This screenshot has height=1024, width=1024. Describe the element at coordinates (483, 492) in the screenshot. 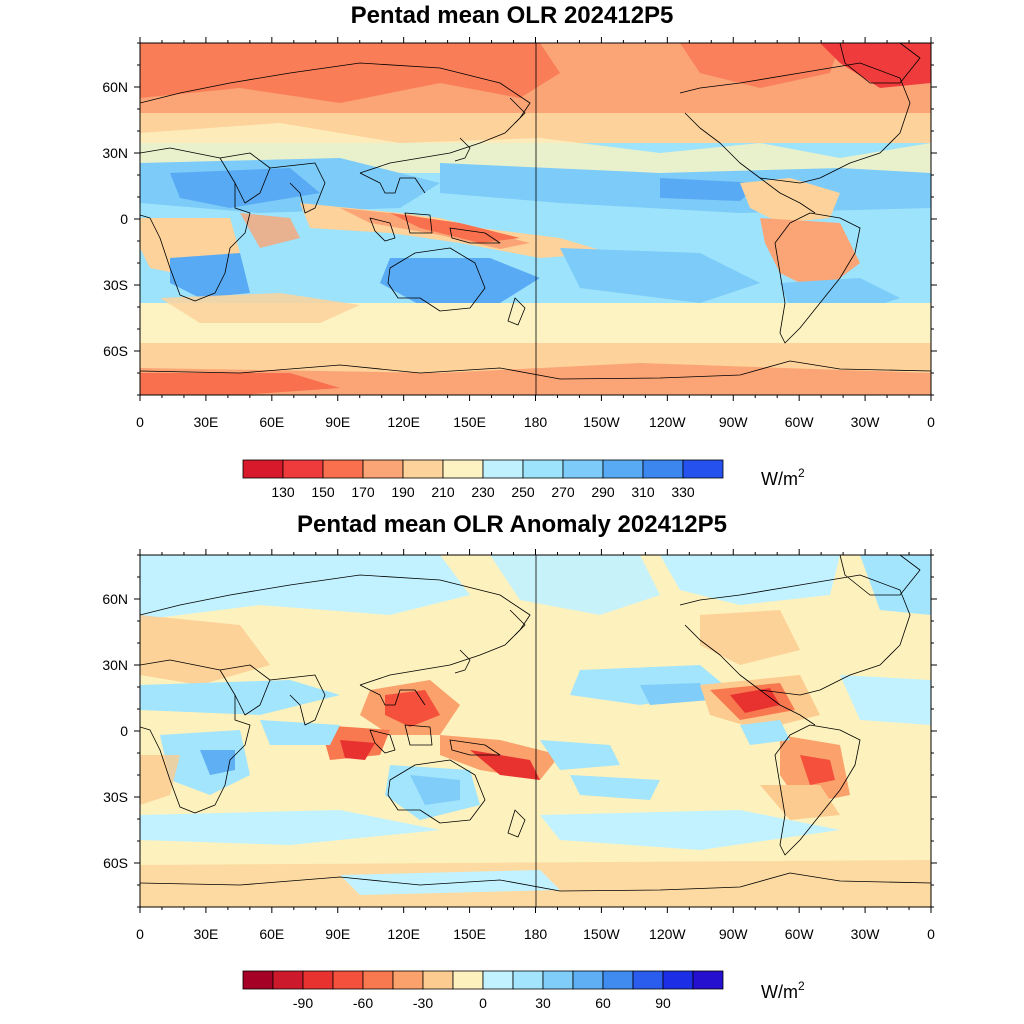

I see `colorbar-label: 230` at that location.